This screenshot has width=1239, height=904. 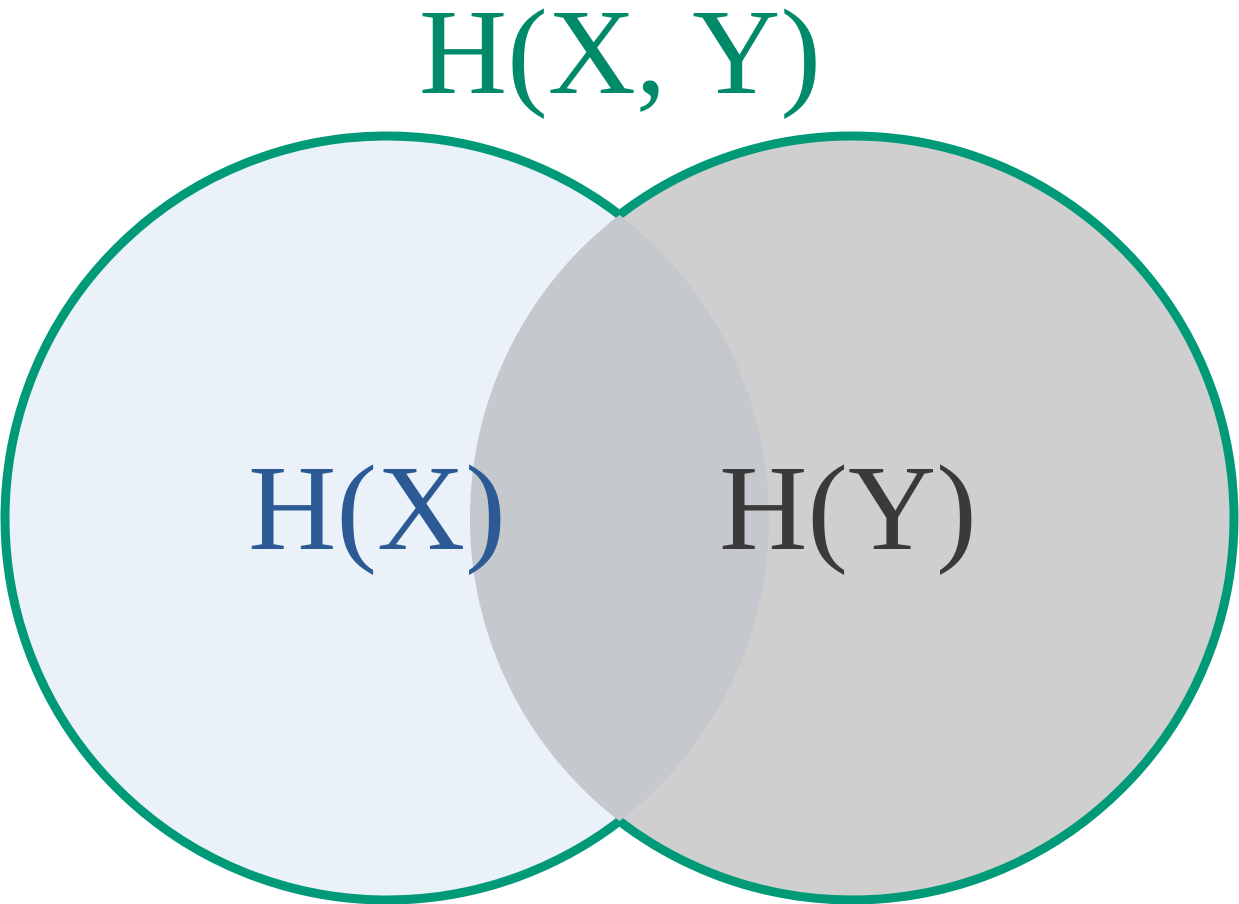 I want to click on title-label: H(X, Y), so click(x=620, y=60).